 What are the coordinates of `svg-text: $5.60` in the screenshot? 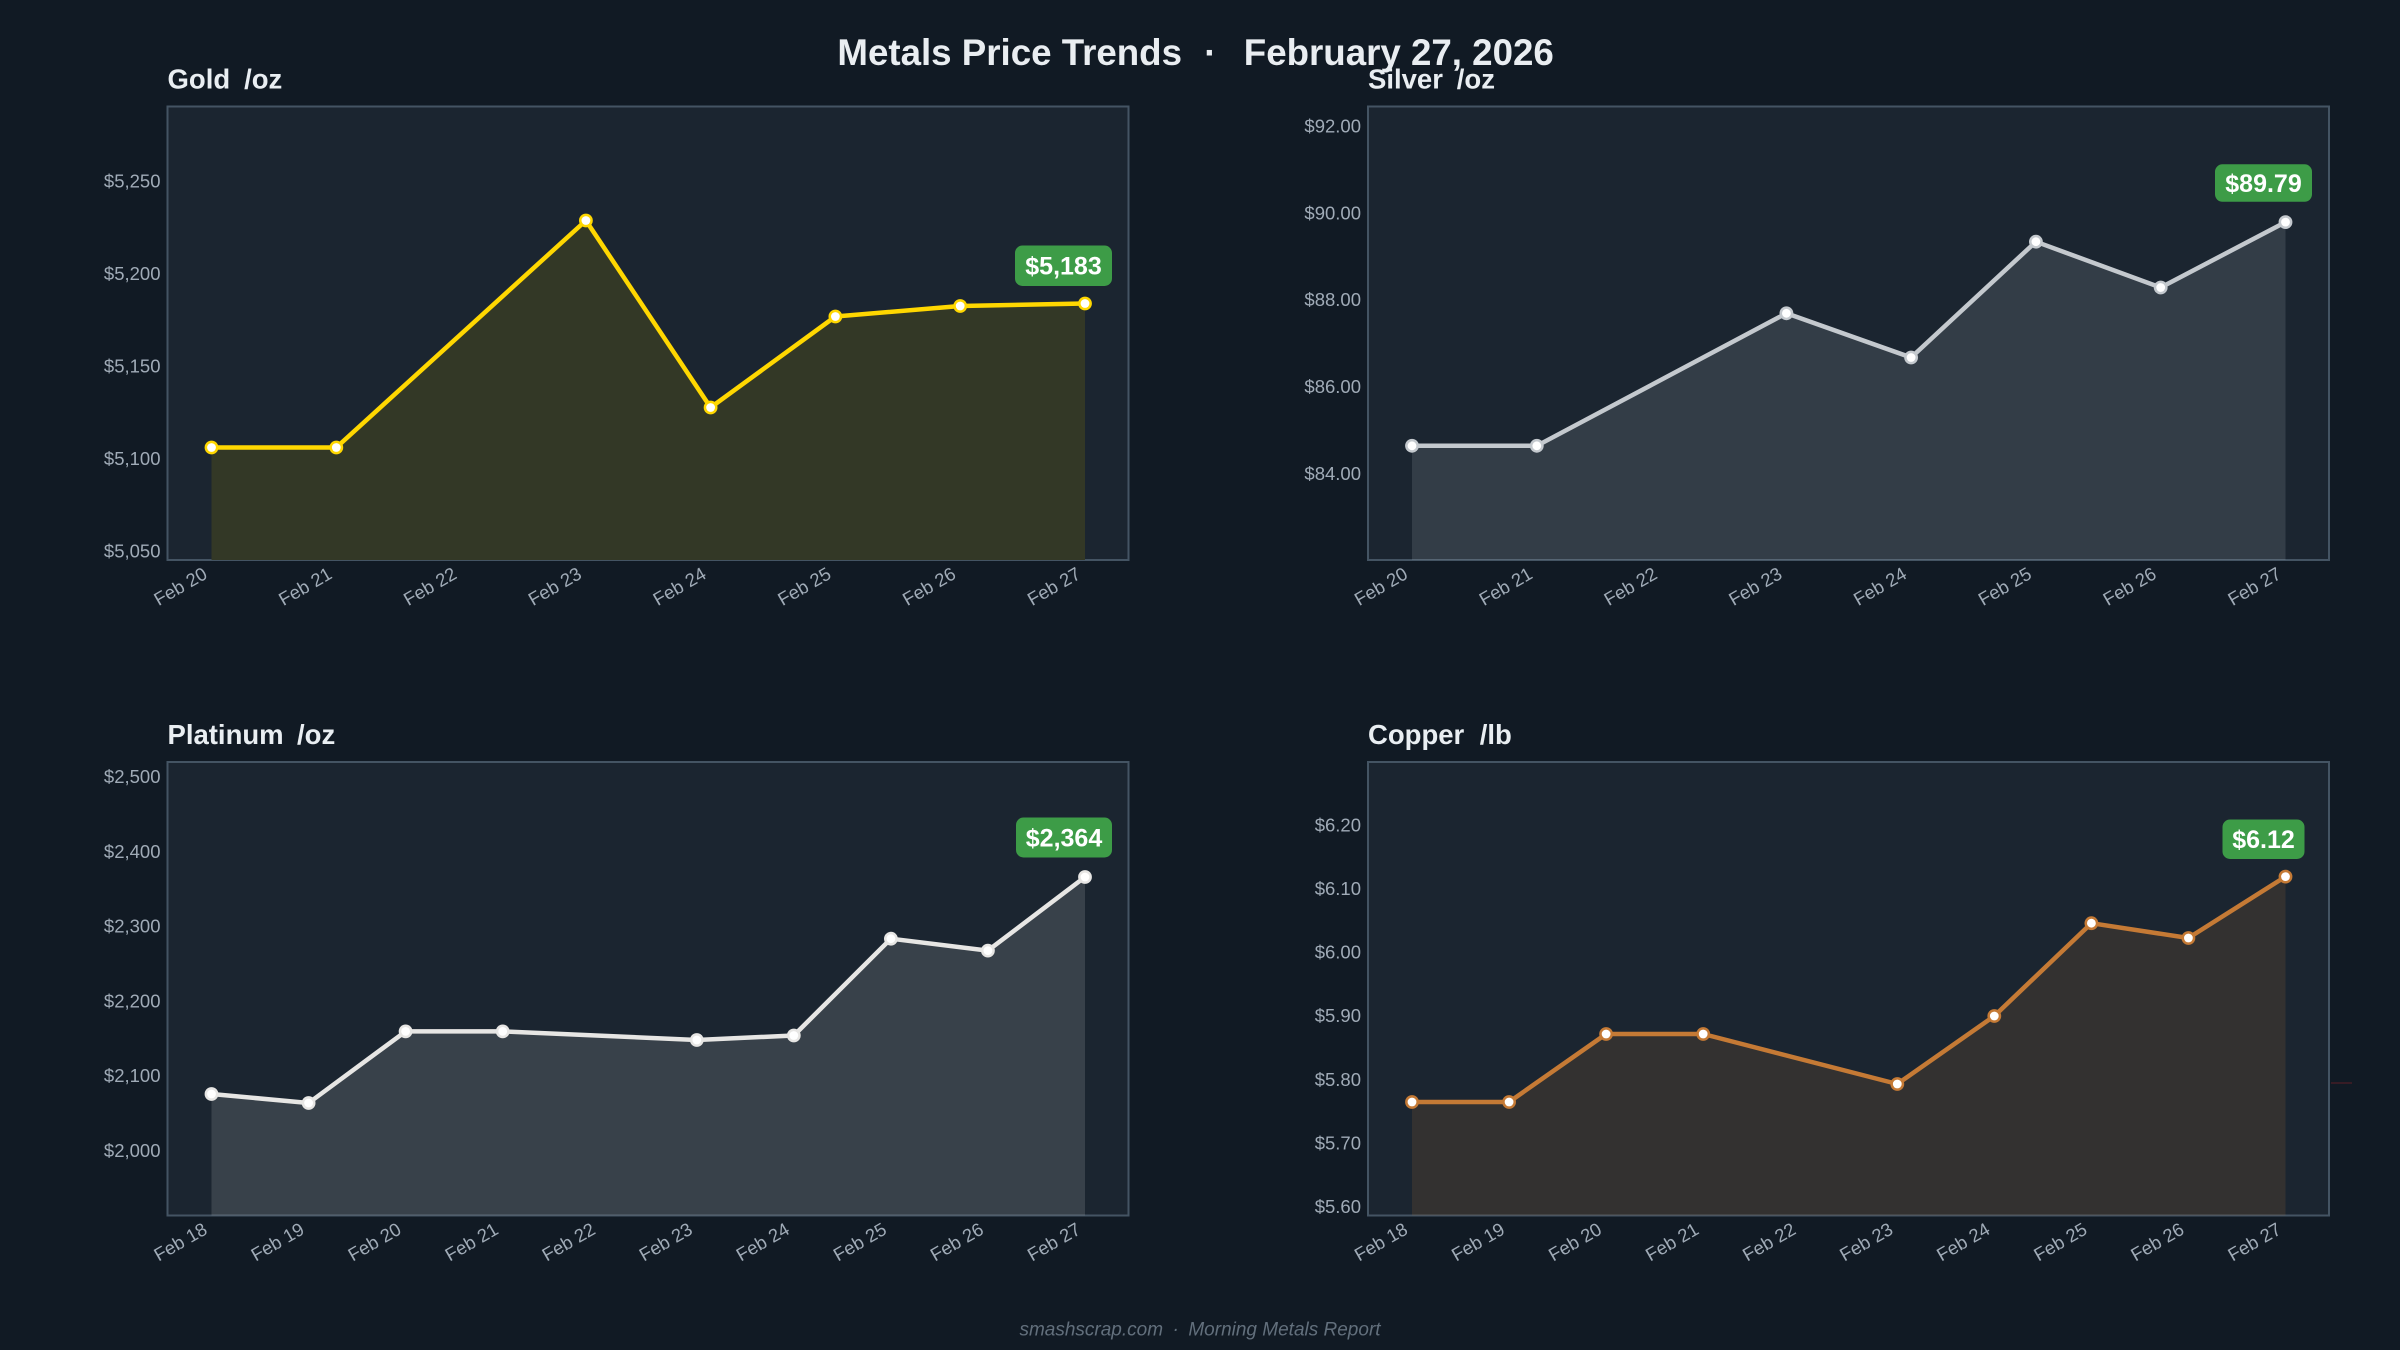 It's located at (1338, 1206).